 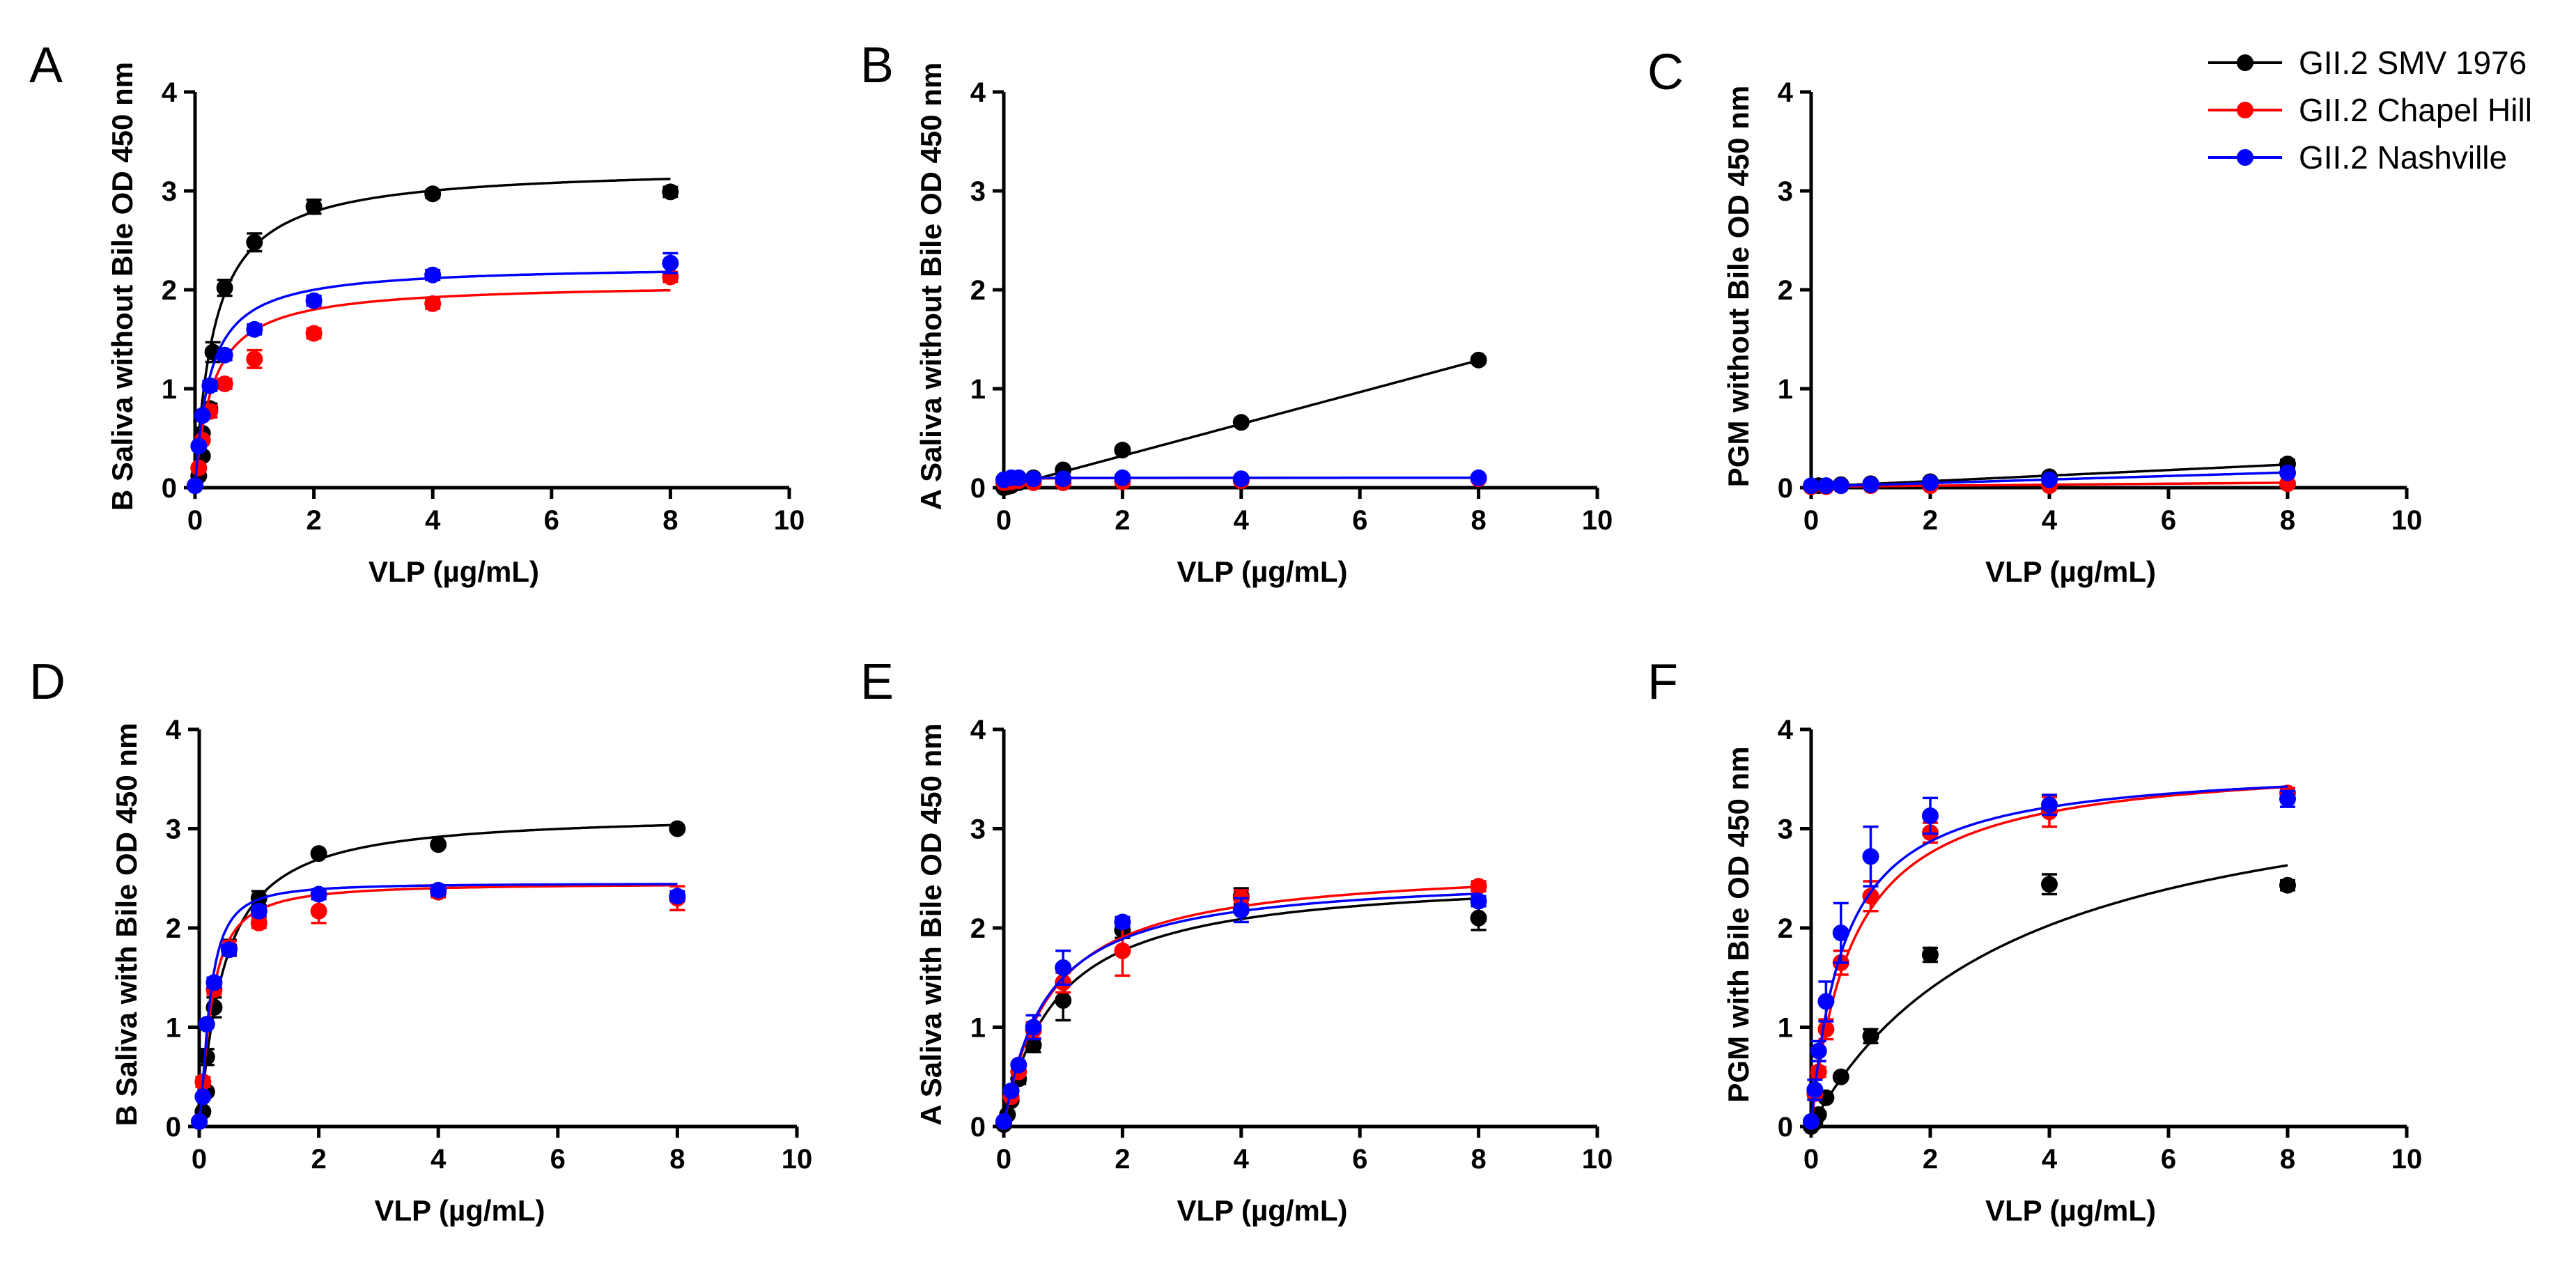 I want to click on legend-item: GII.2 Nashville, so click(x=2357, y=157).